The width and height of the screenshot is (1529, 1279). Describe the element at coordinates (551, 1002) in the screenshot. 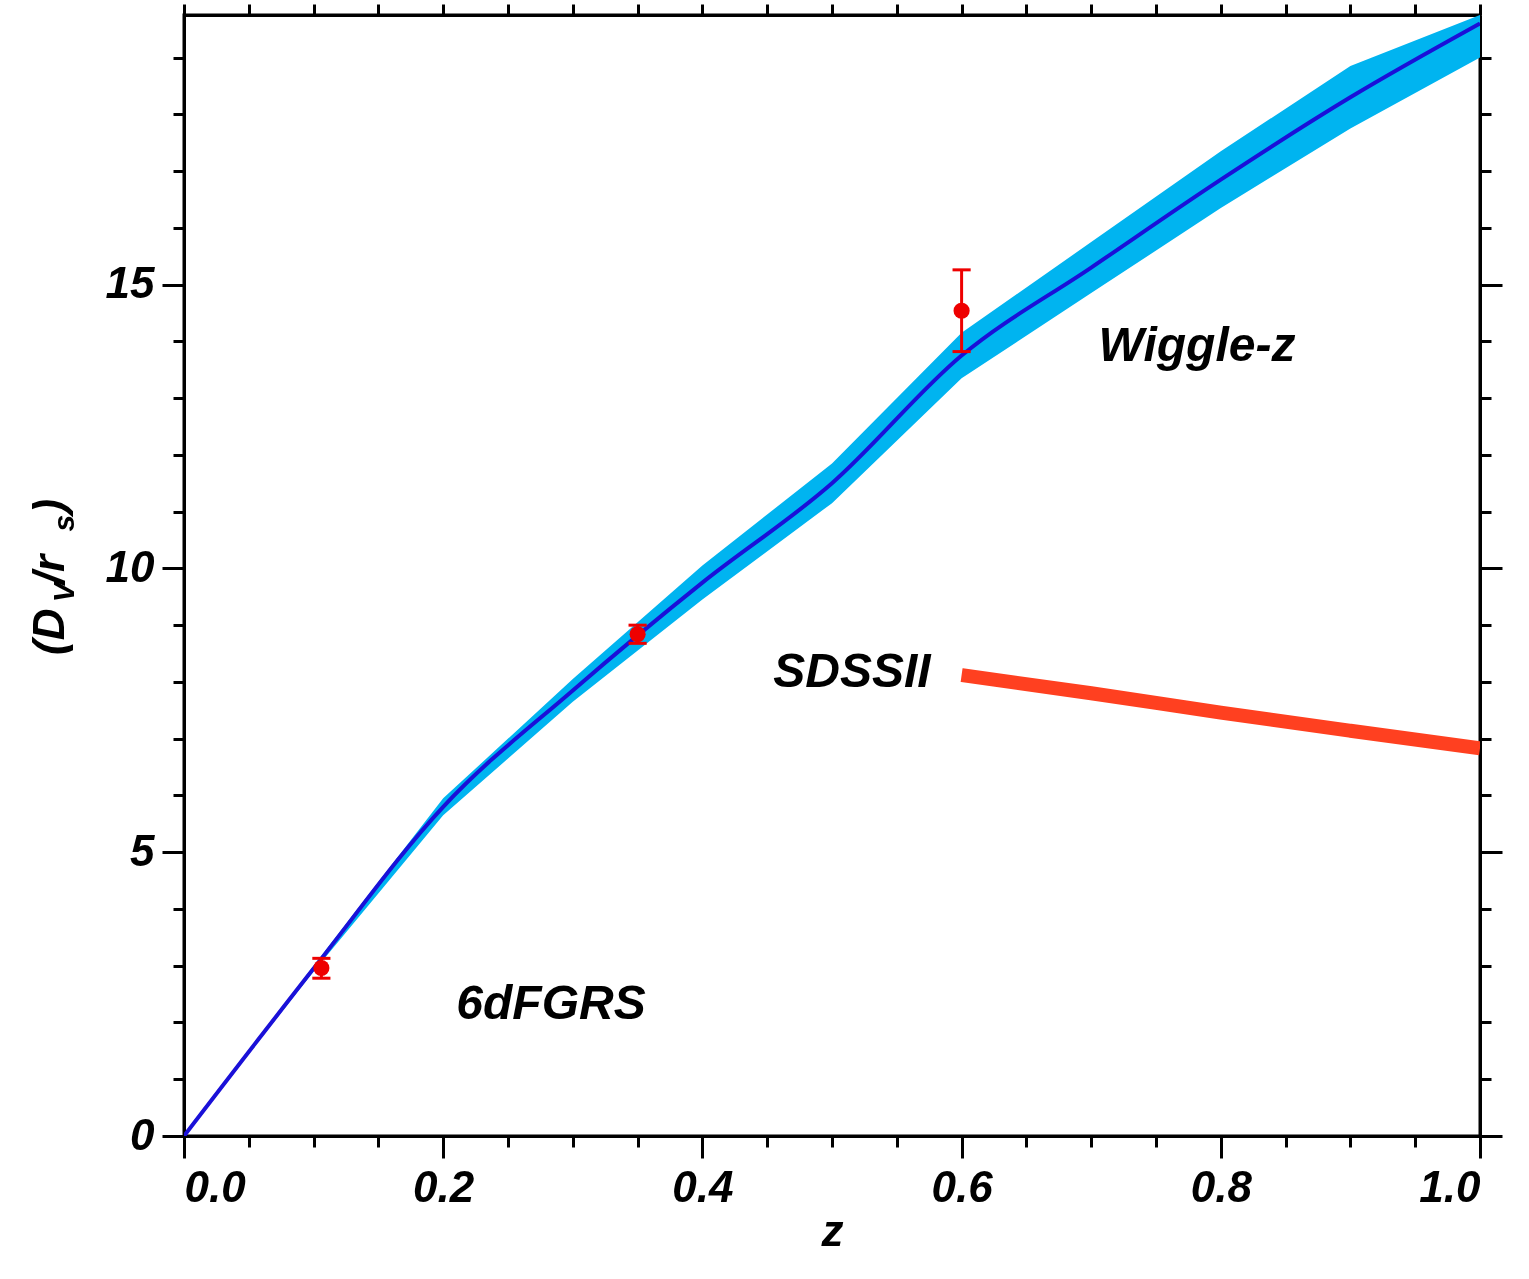

I see `annotation: 6dFGRS` at that location.